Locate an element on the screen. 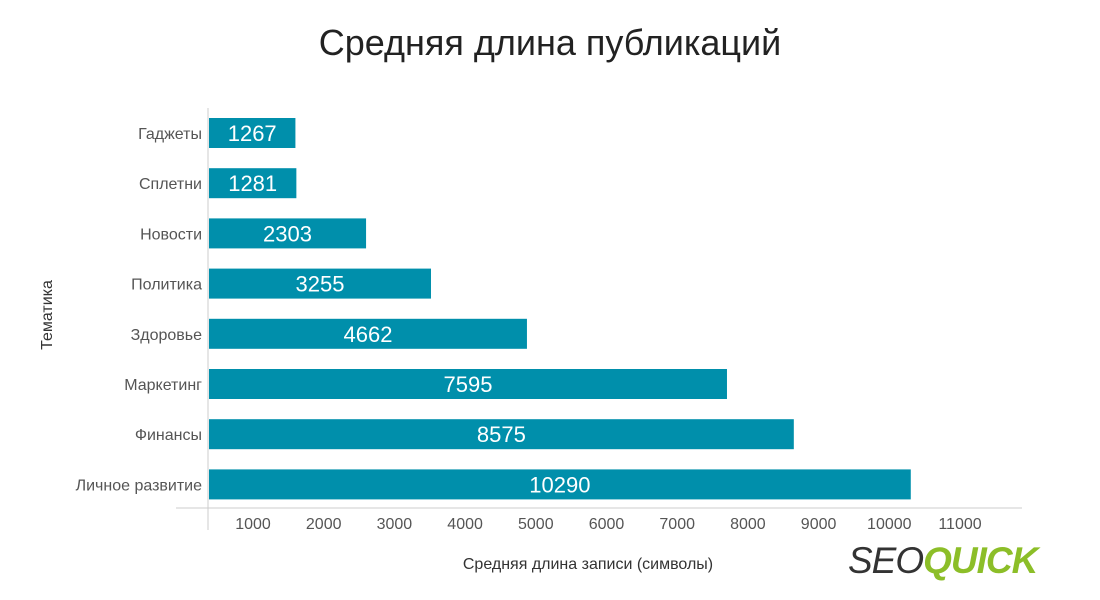 The width and height of the screenshot is (1100, 600). seoquick-logo: SEOQUICK is located at coordinates (943, 561).